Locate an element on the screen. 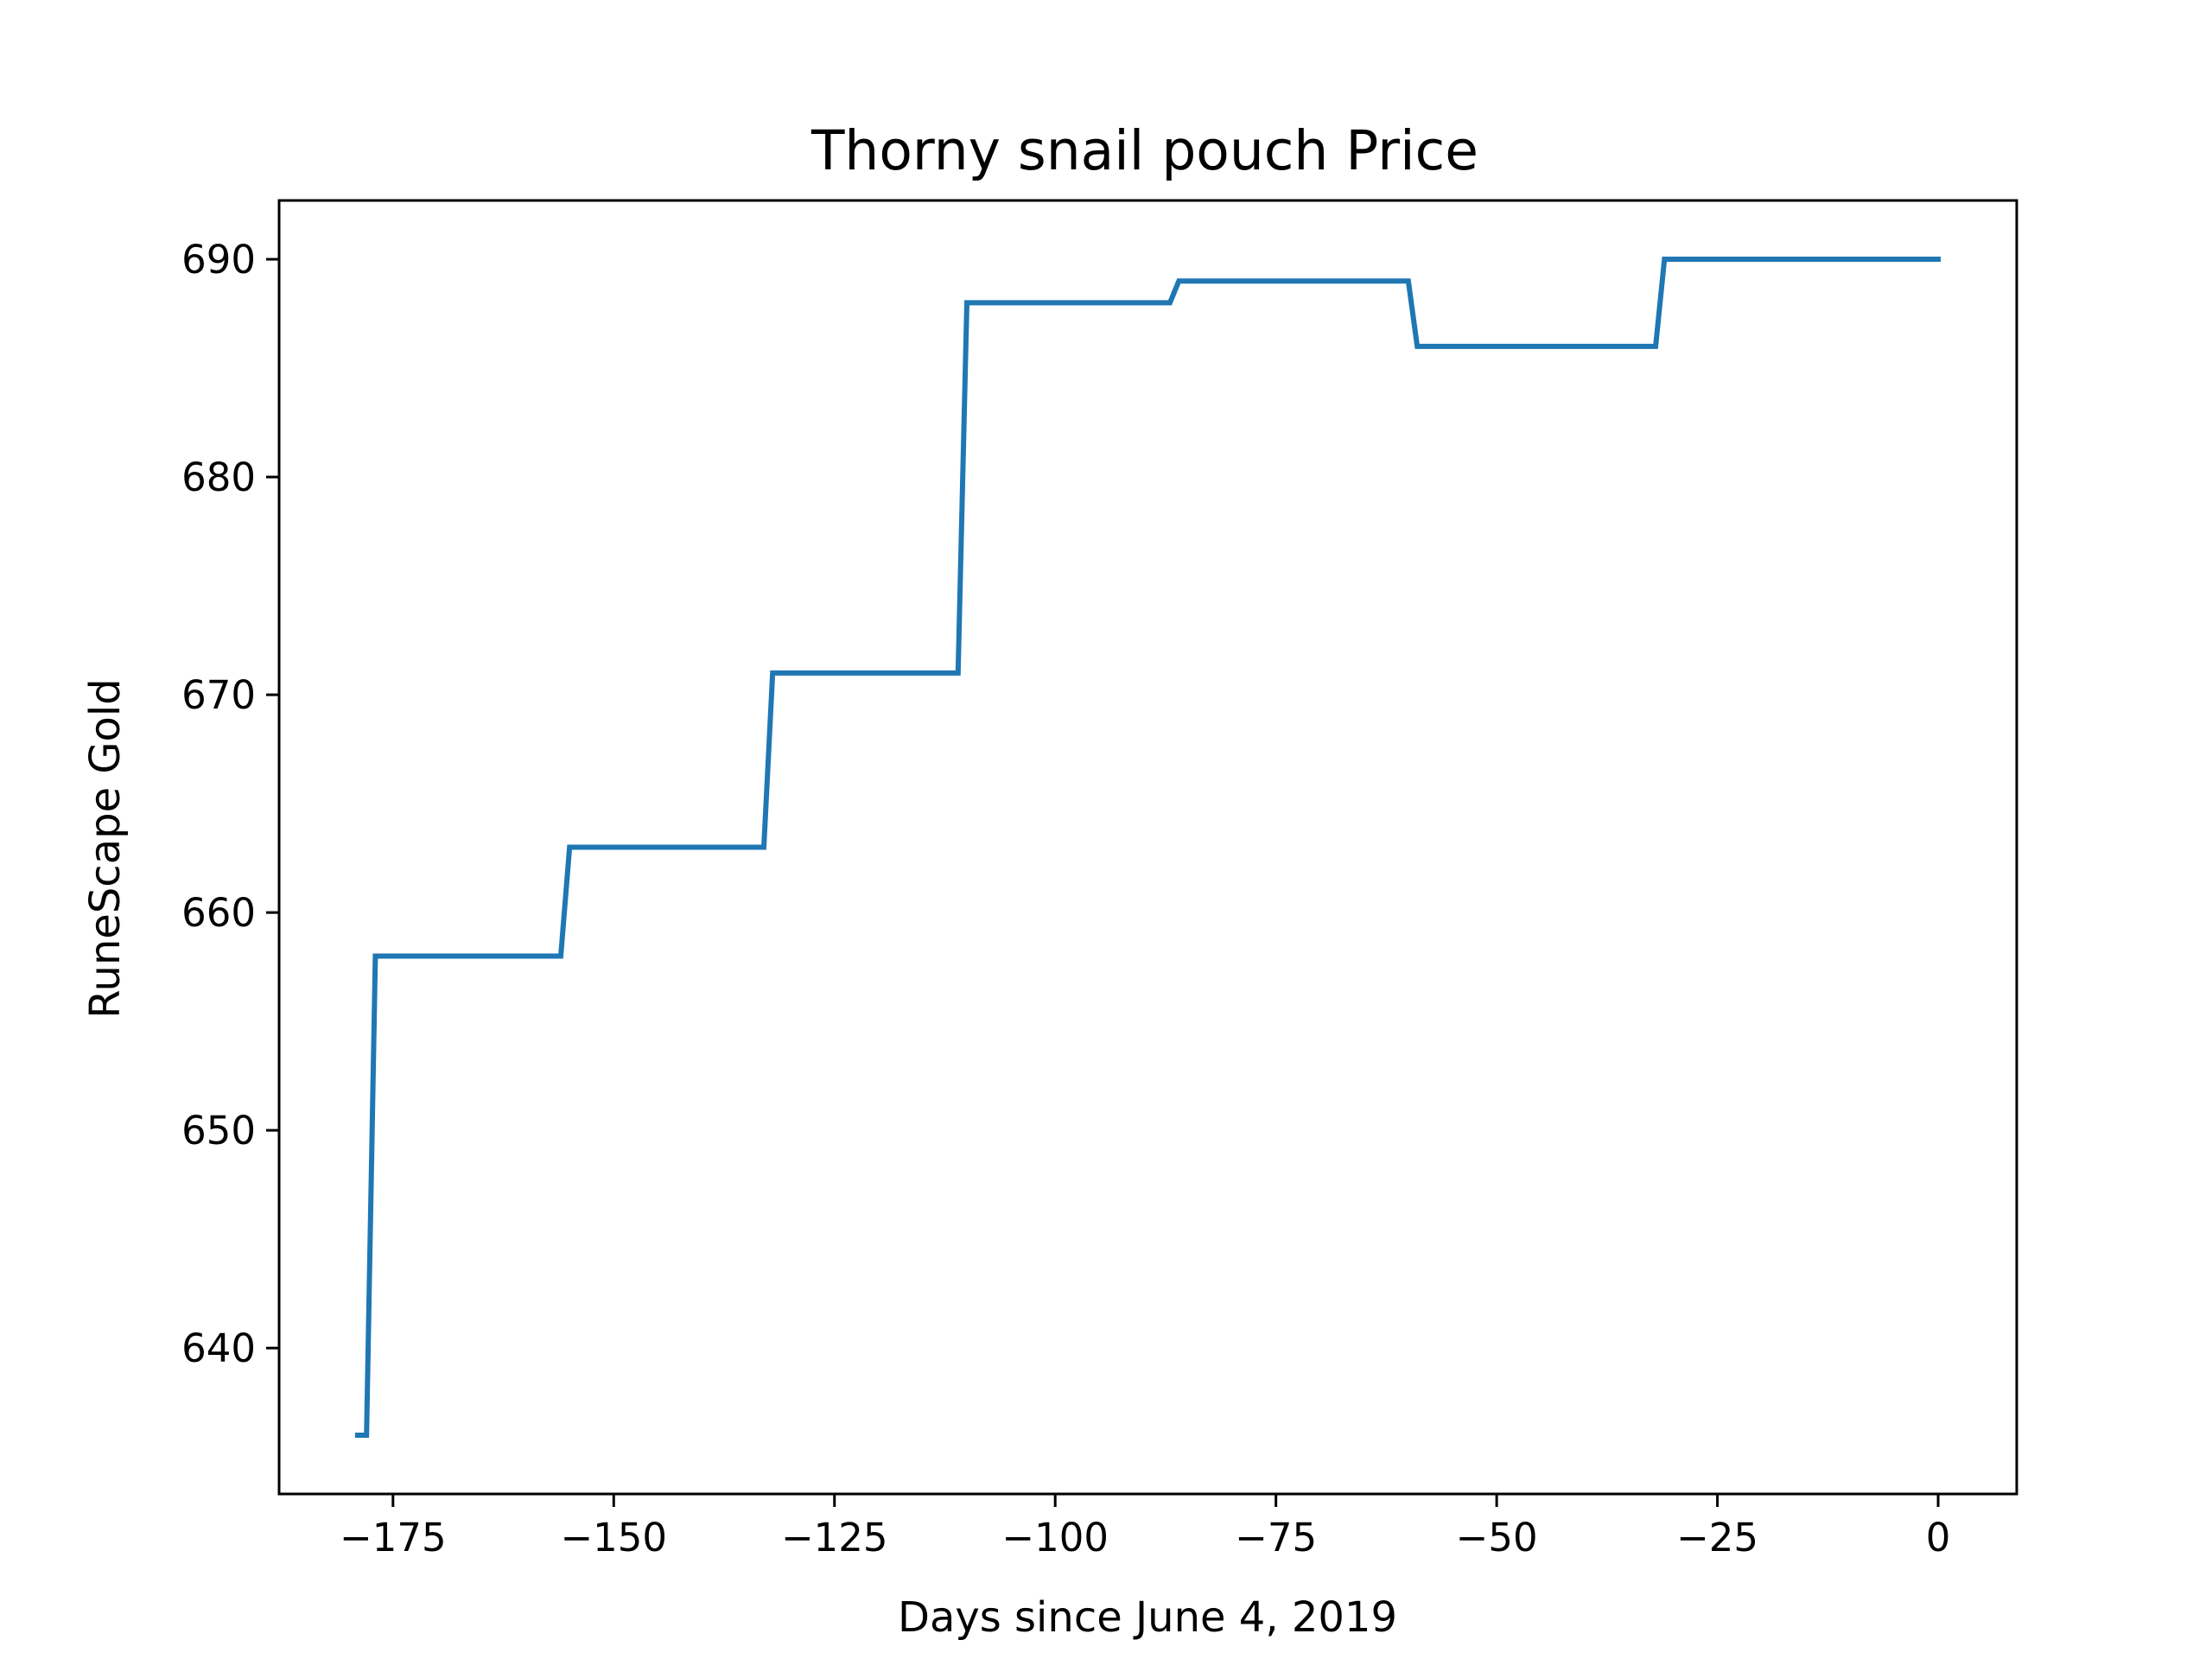 This screenshot has height=1659, width=2212. y-axis-title: RuneScape Gold is located at coordinates (105, 848).